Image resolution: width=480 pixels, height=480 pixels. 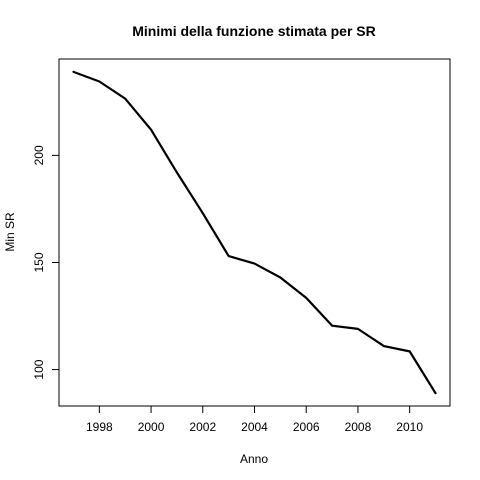 What do you see at coordinates (39, 262) in the screenshot?
I see `y-tick-label: 150` at bounding box center [39, 262].